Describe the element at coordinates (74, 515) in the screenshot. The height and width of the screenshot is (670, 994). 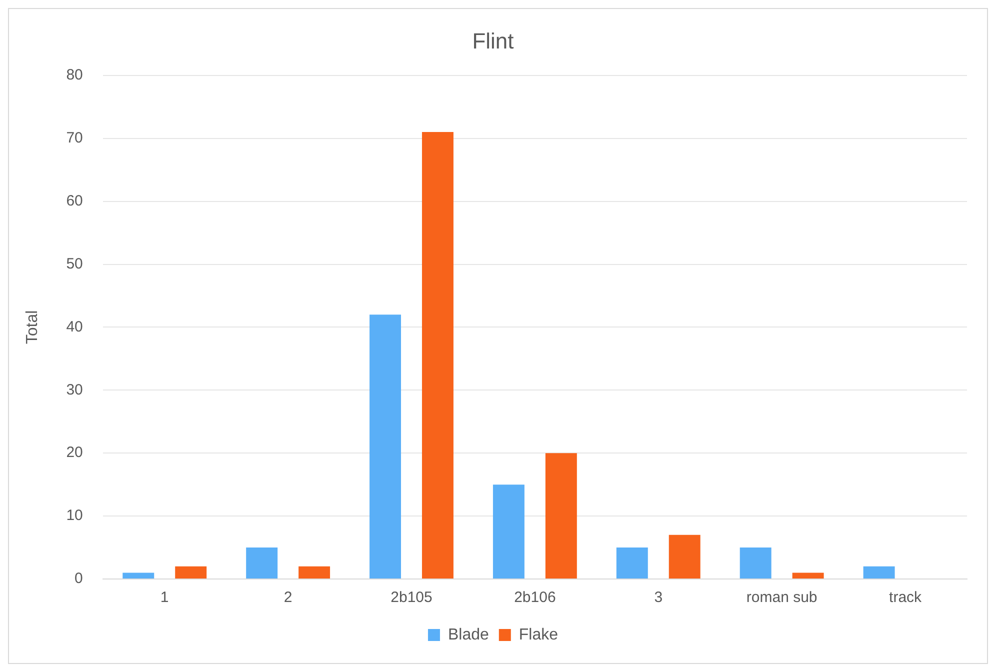
I see `y-tick-label: 10` at that location.